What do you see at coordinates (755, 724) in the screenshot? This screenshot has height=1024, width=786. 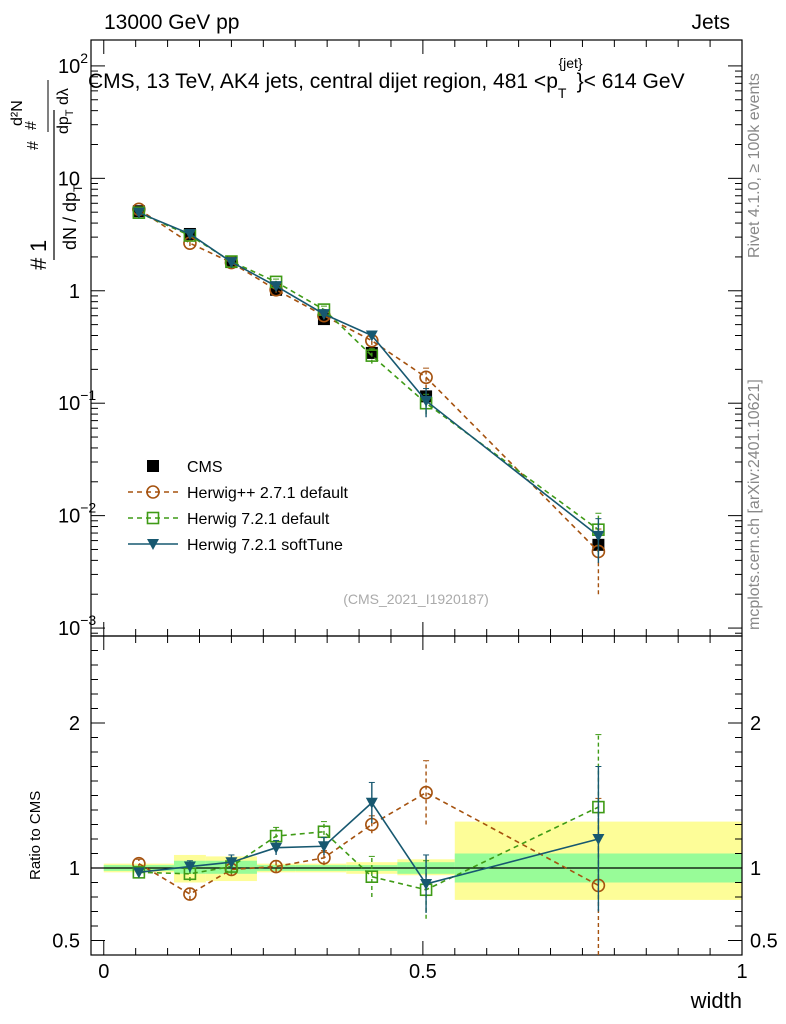 I see `ratio-y-tick-label-right: 2` at bounding box center [755, 724].